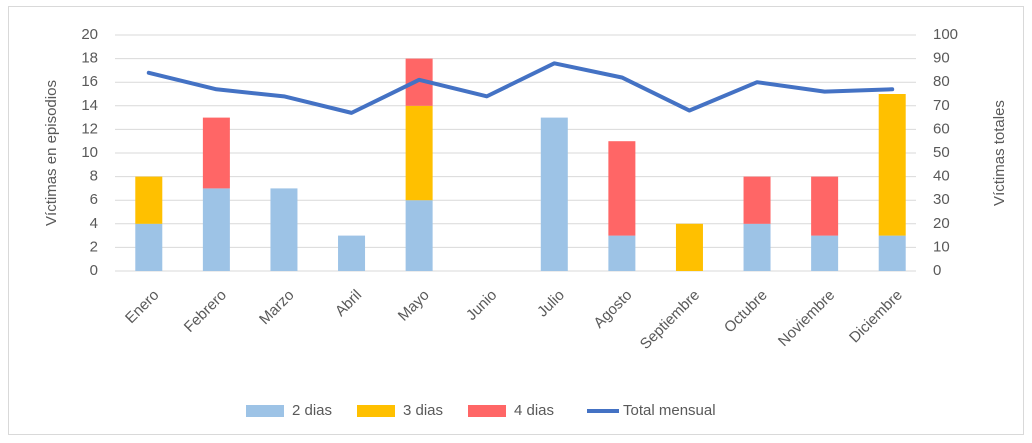  I want to click on y-tick-label: 6, so click(94, 199).